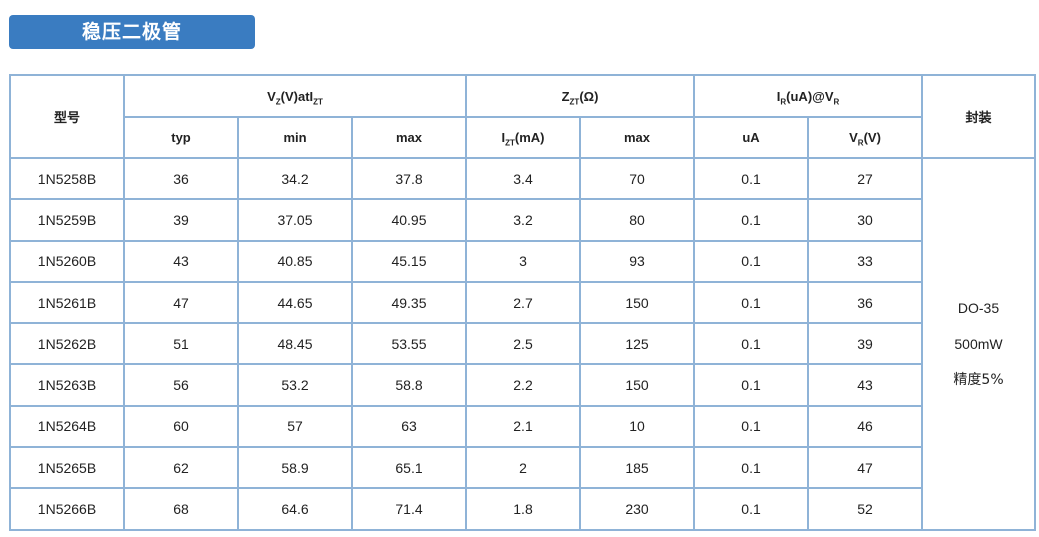 The height and width of the screenshot is (537, 1039). I want to click on header-vz-max: max, so click(409, 137).